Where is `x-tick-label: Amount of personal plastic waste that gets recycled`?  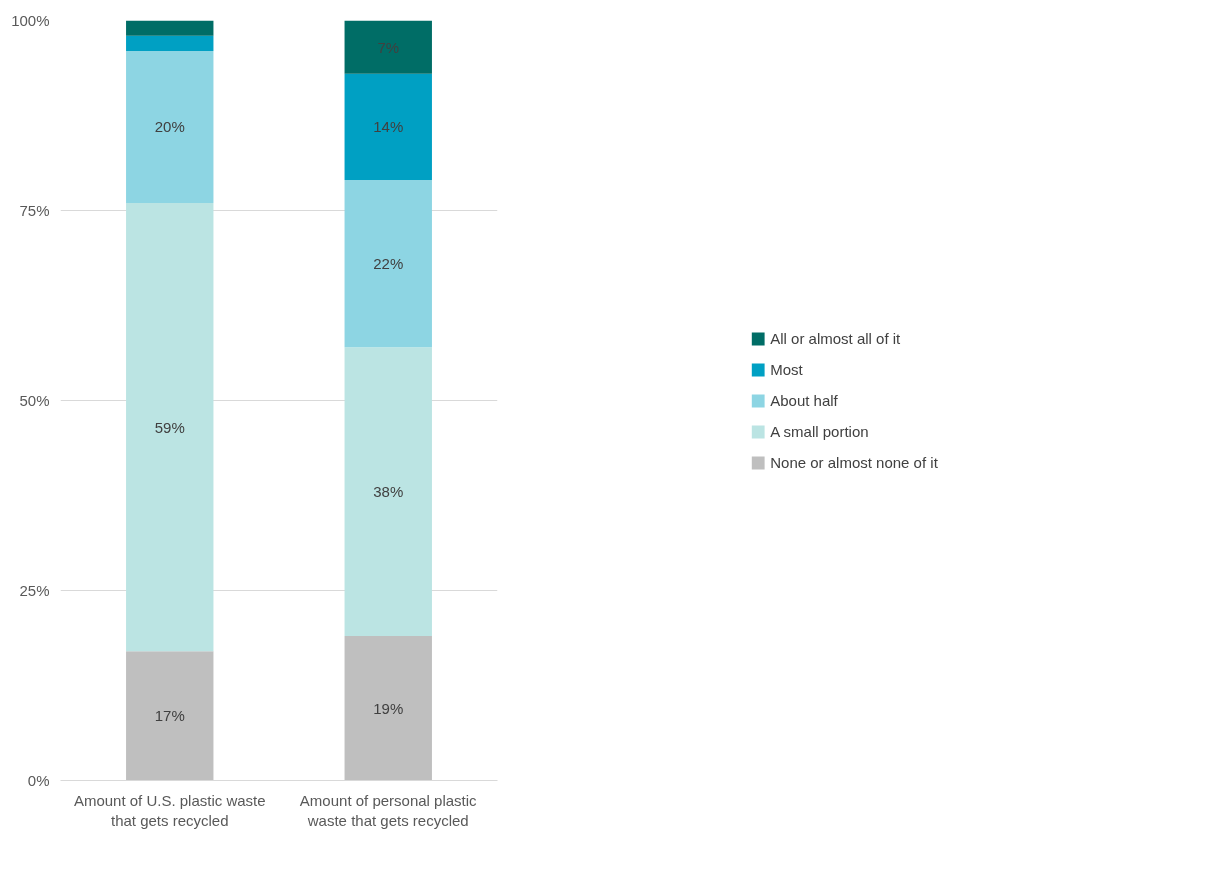
x-tick-label: Amount of personal plastic waste that gets recycled is located at coordinates (388, 810).